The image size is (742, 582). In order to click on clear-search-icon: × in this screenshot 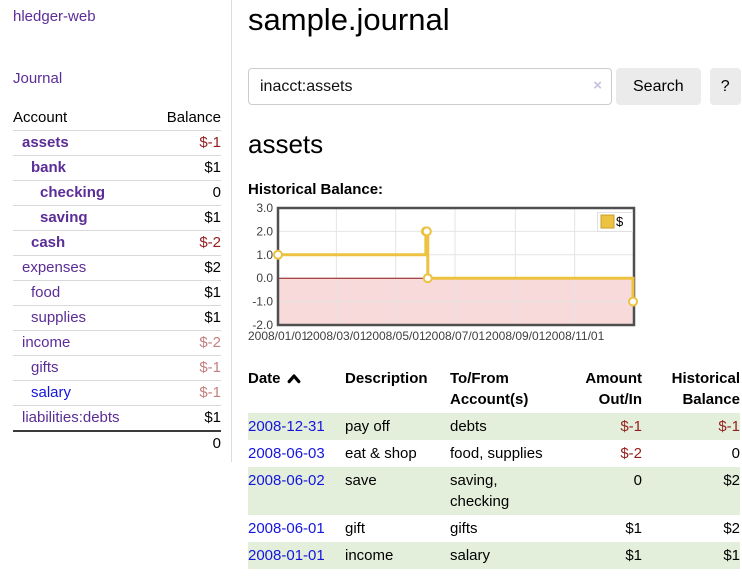, I will do `click(597, 85)`.